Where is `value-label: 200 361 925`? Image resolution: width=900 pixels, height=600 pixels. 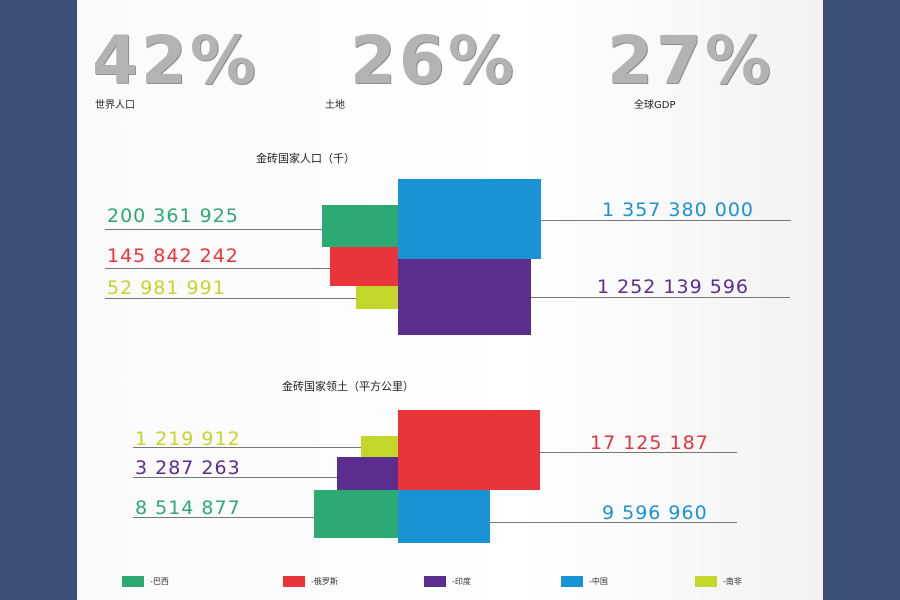 value-label: 200 361 925 is located at coordinates (173, 216).